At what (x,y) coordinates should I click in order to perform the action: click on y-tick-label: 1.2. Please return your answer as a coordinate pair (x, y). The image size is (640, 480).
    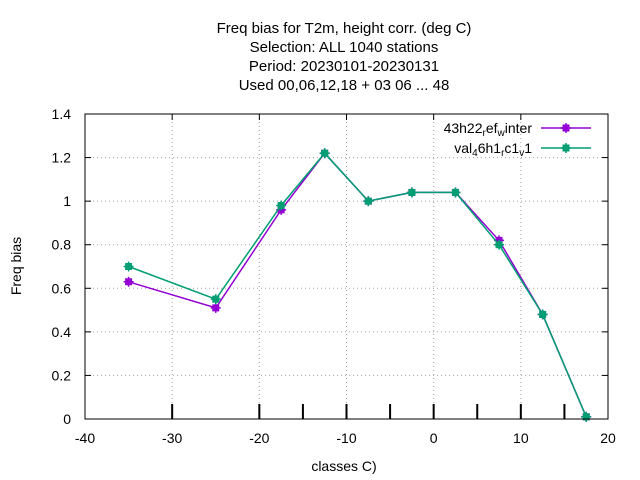
    Looking at the image, I should click on (62, 158).